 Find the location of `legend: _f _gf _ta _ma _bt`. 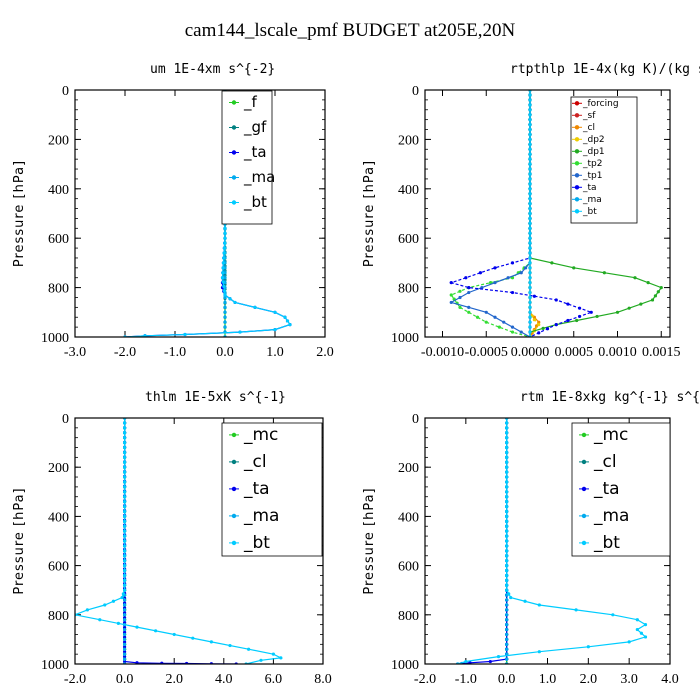

legend: _f _gf _ta _ma _bt is located at coordinates (248, 157).